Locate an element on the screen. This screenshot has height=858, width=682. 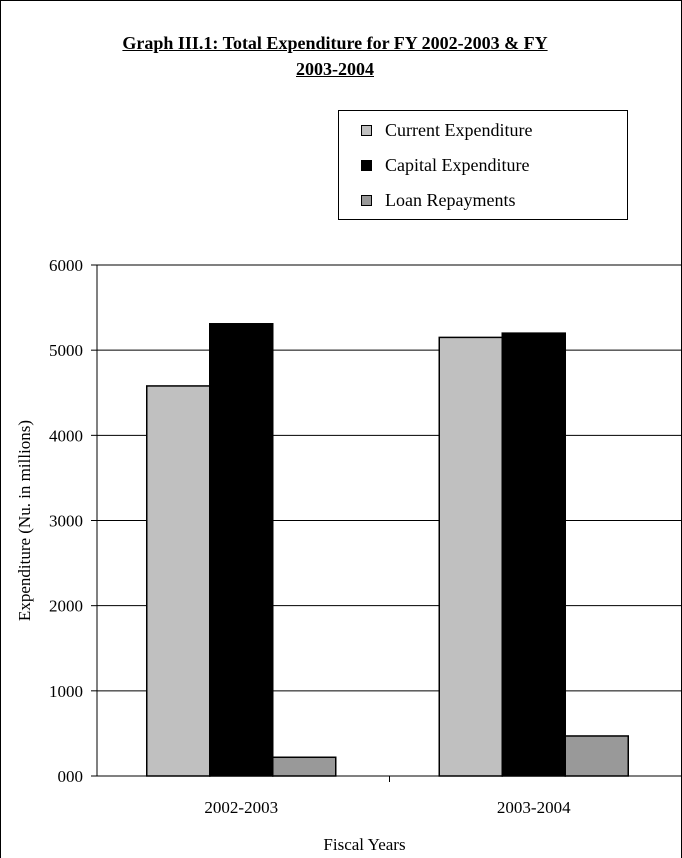
legend-item-capital-expenditure: Capital Expenditure is located at coordinates (445, 165).